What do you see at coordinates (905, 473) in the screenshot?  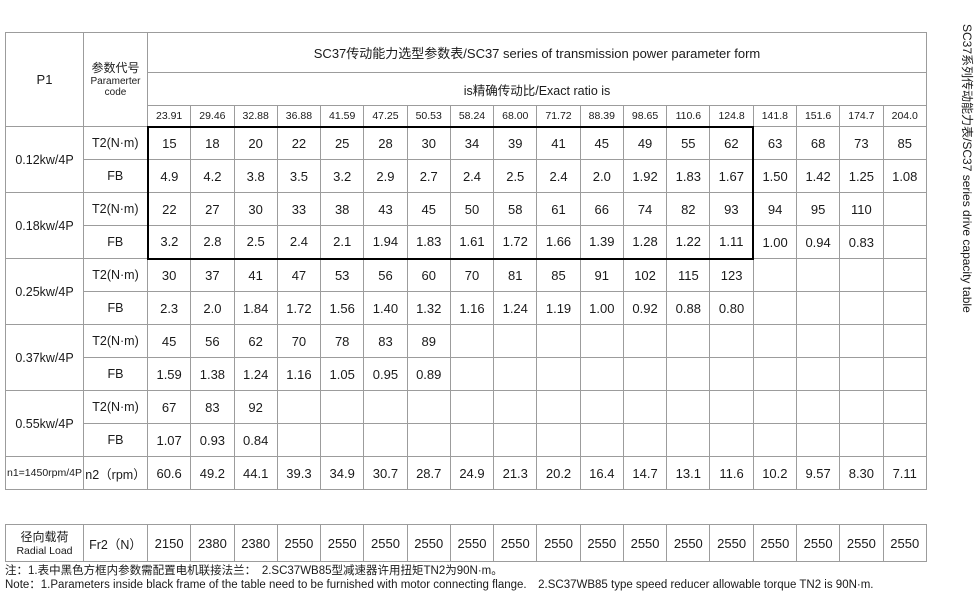 I see `n2-value-cell: 7.11` at bounding box center [905, 473].